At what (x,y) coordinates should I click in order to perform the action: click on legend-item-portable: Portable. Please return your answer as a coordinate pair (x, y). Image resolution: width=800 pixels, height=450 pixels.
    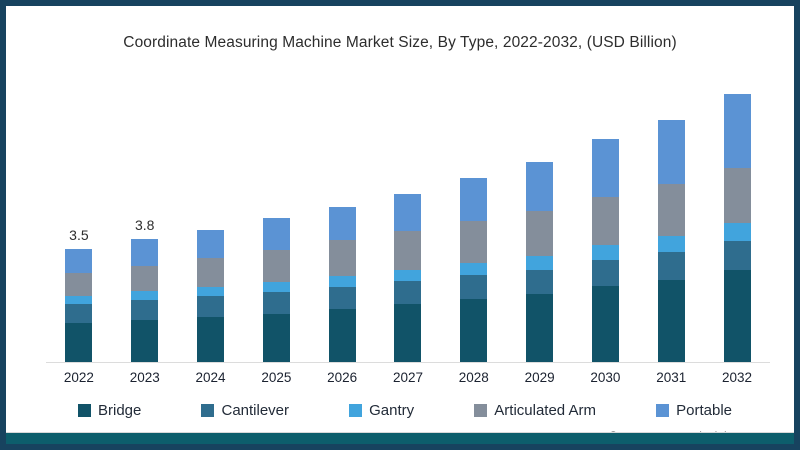
    Looking at the image, I should click on (694, 410).